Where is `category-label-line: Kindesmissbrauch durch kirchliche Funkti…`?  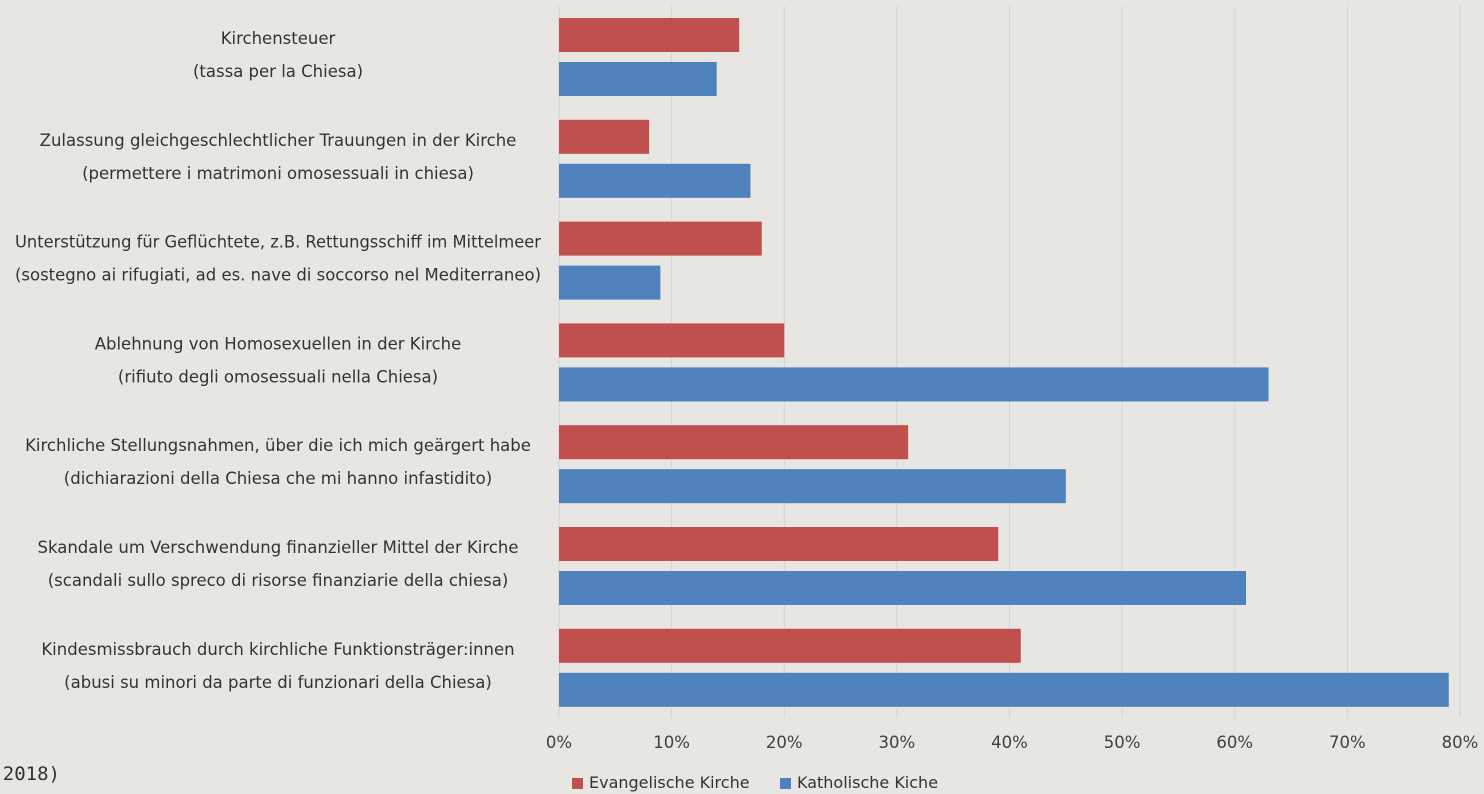
category-label-line: Kindesmissbrauch durch kirchliche Funkti… is located at coordinates (277, 649).